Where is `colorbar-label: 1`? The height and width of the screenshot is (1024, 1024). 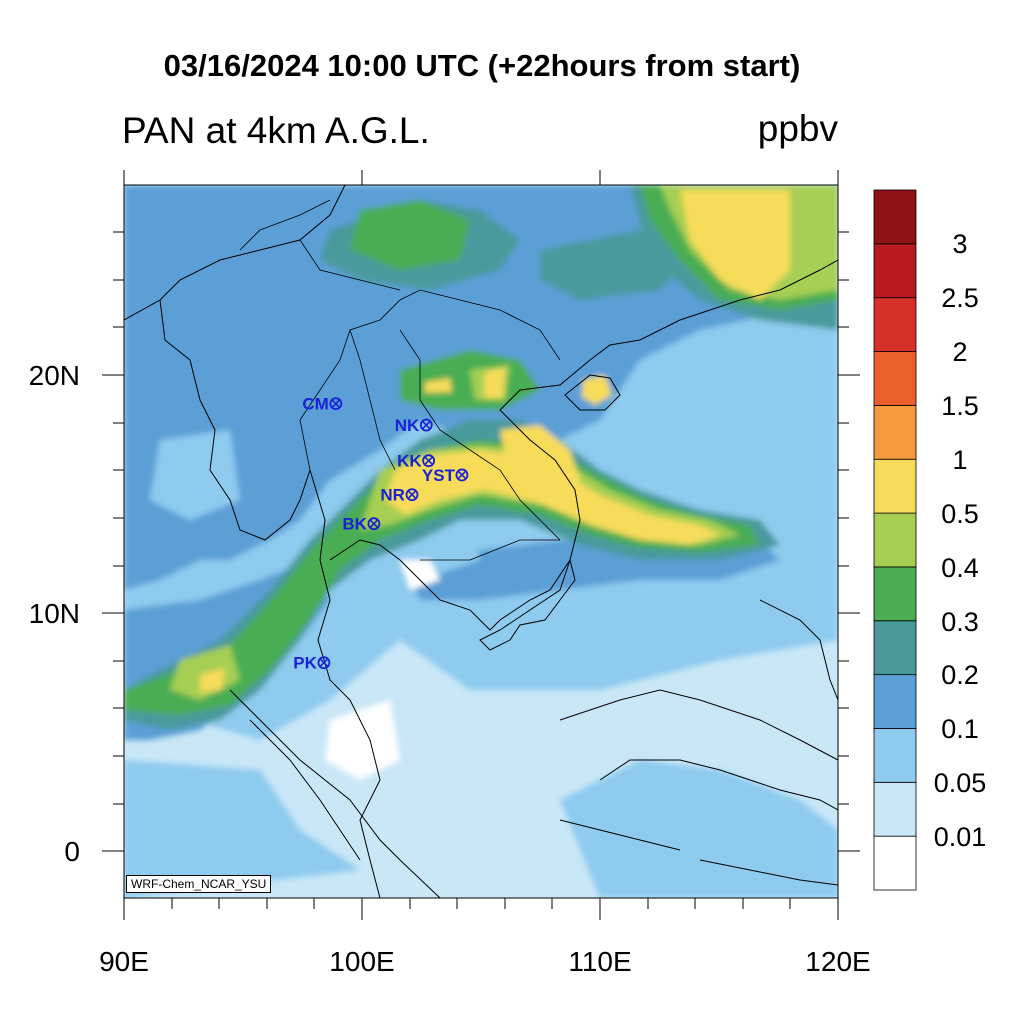 colorbar-label: 1 is located at coordinates (960, 460).